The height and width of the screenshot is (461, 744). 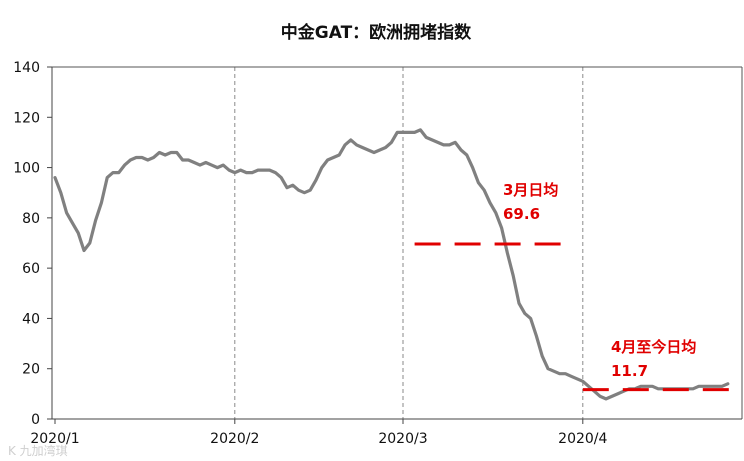 What do you see at coordinates (35, 420) in the screenshot?
I see `y-tick-label: 0` at bounding box center [35, 420].